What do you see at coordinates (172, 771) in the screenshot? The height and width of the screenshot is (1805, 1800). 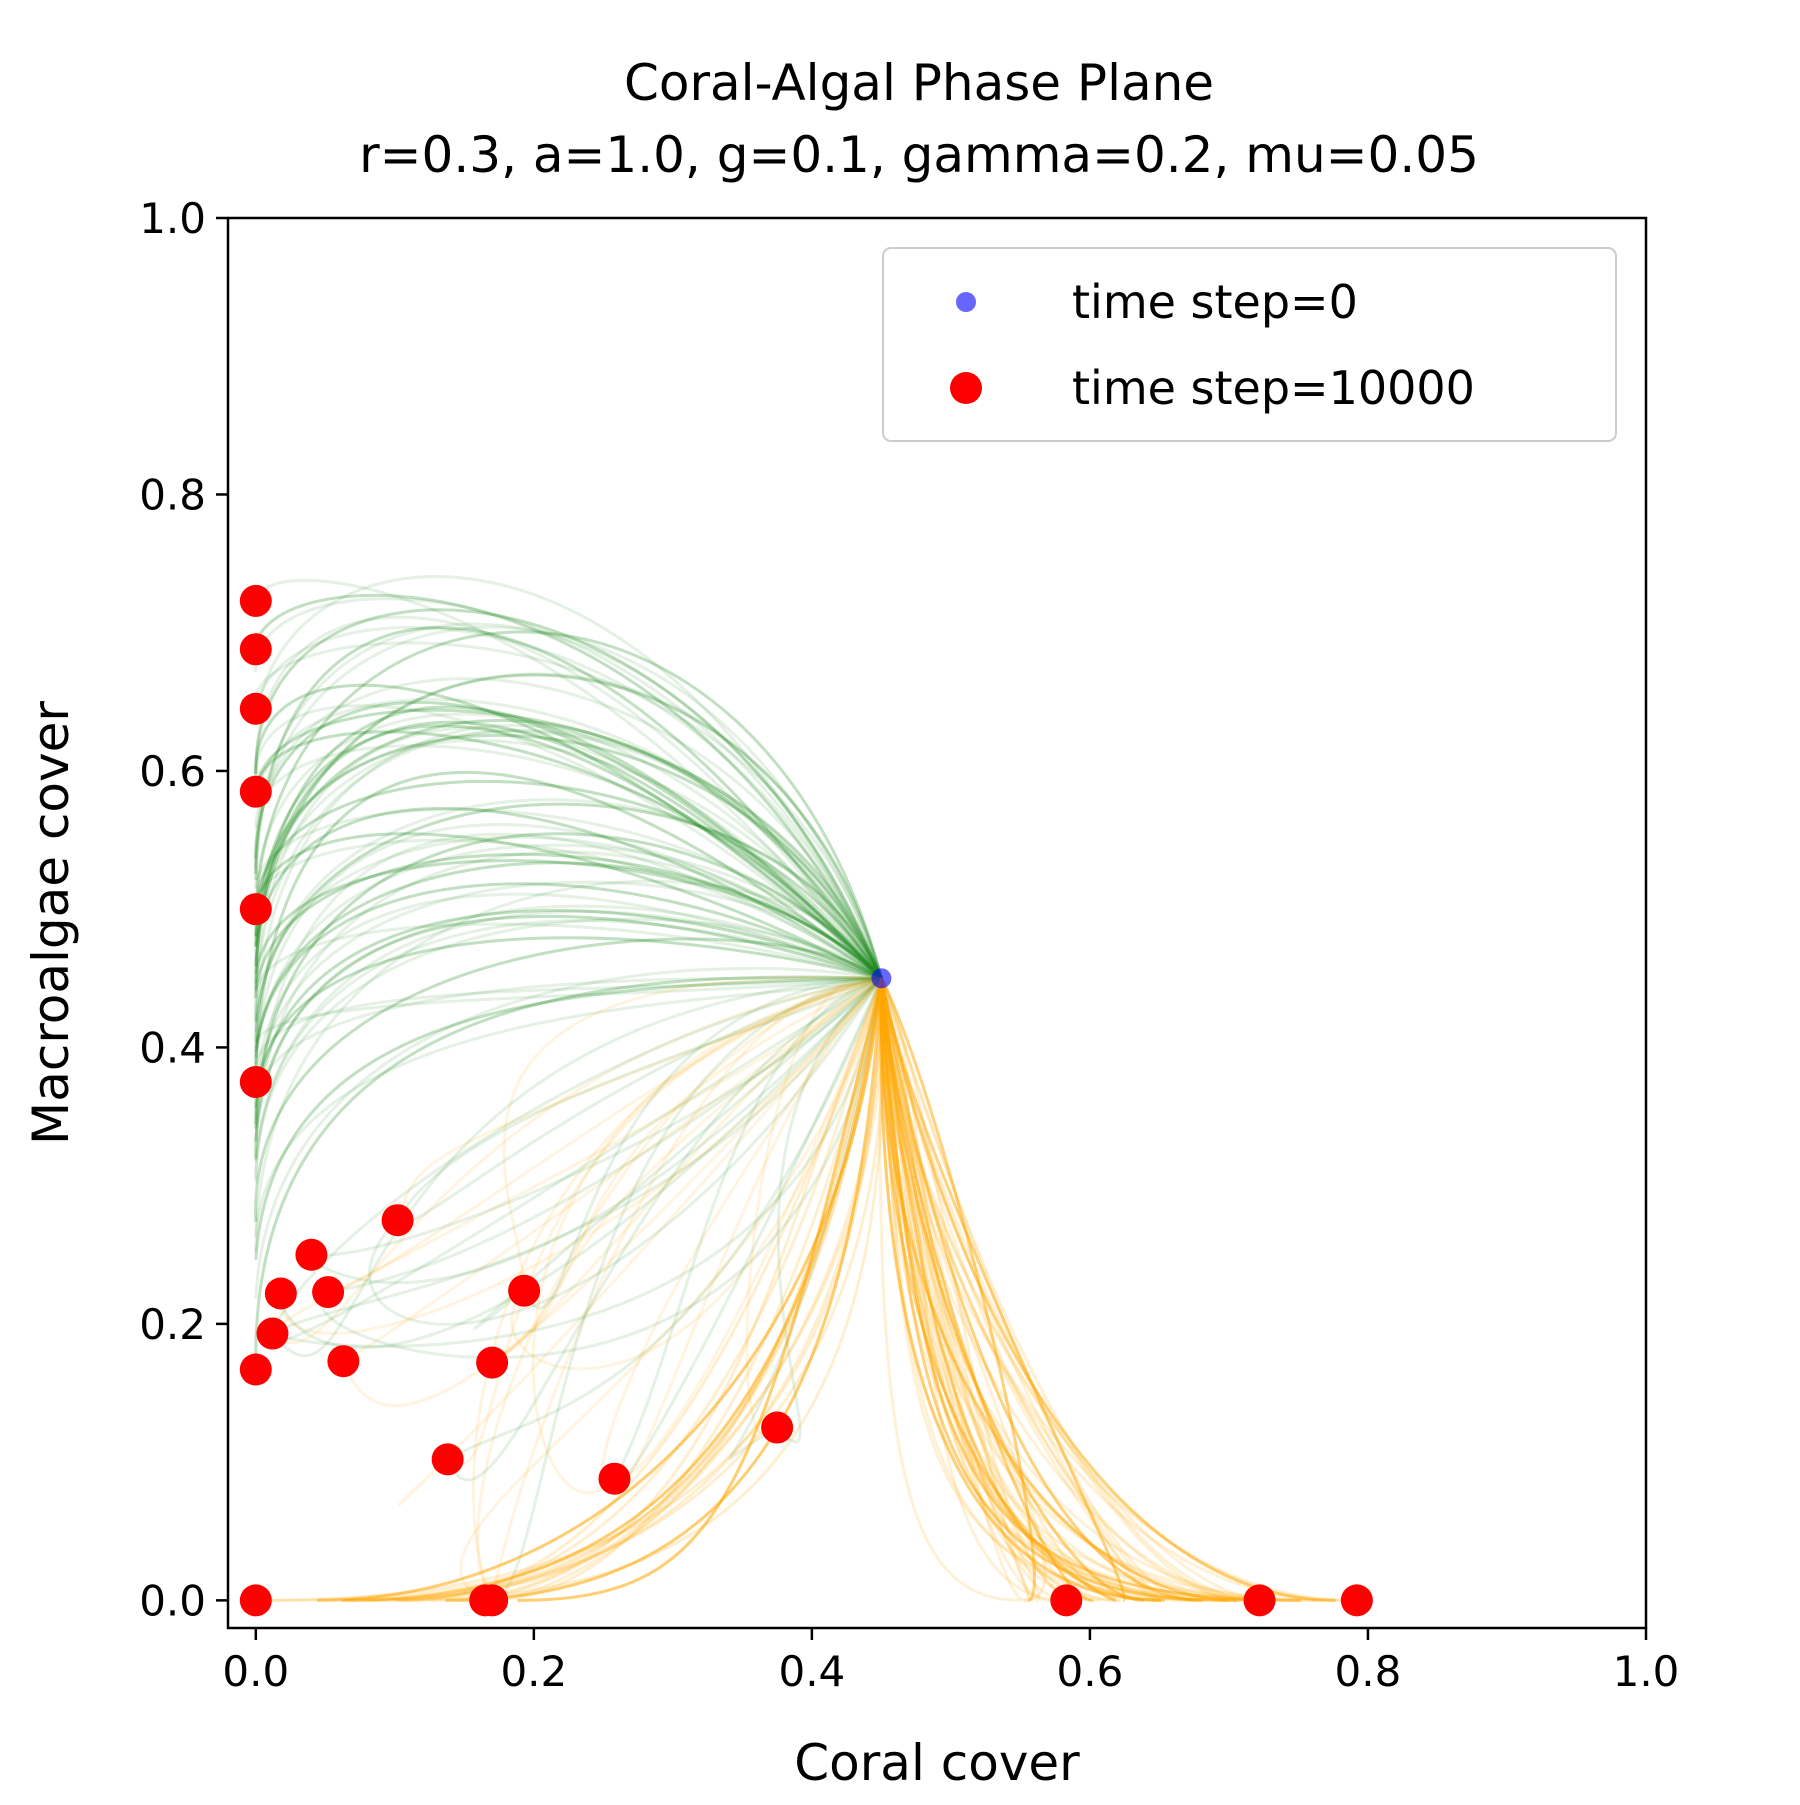 I see `y-tick-label: 0.6` at bounding box center [172, 771].